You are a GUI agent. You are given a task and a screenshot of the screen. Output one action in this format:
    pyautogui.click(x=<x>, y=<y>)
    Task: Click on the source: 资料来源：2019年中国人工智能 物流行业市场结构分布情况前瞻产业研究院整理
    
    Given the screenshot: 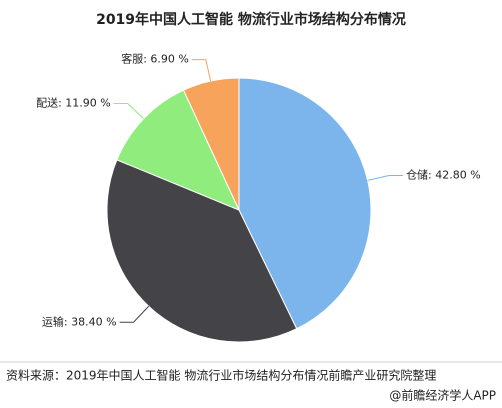 What is the action you would take?
    pyautogui.click(x=221, y=375)
    